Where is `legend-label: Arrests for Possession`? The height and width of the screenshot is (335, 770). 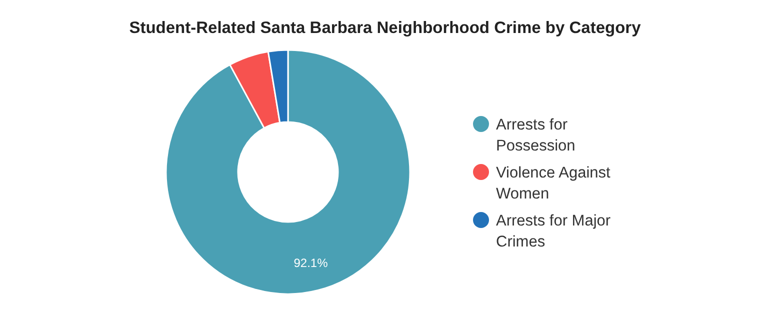 legend-label: Arrests for Possession is located at coordinates (536, 135).